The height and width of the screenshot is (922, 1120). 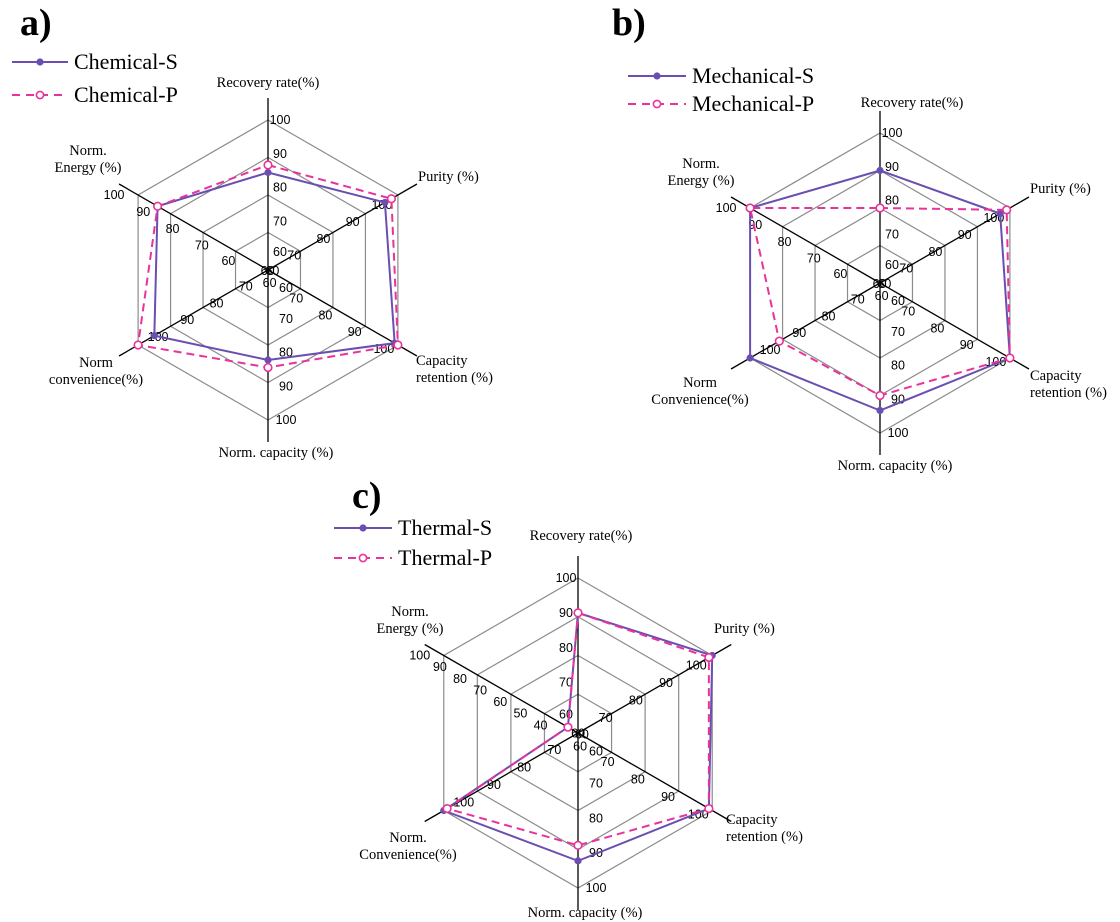 I want to click on legend-label: Thermal-P, so click(x=445, y=557).